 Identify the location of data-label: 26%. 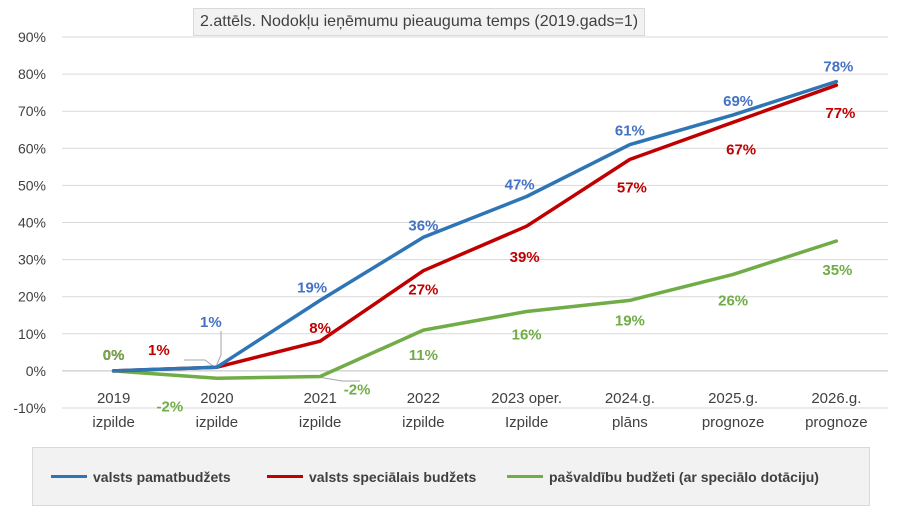
(733, 300).